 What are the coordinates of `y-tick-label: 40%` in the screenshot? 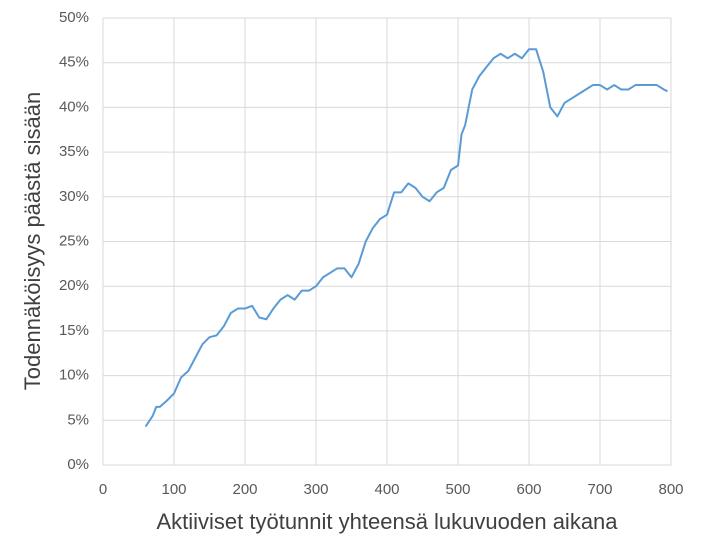 It's located at (74, 106).